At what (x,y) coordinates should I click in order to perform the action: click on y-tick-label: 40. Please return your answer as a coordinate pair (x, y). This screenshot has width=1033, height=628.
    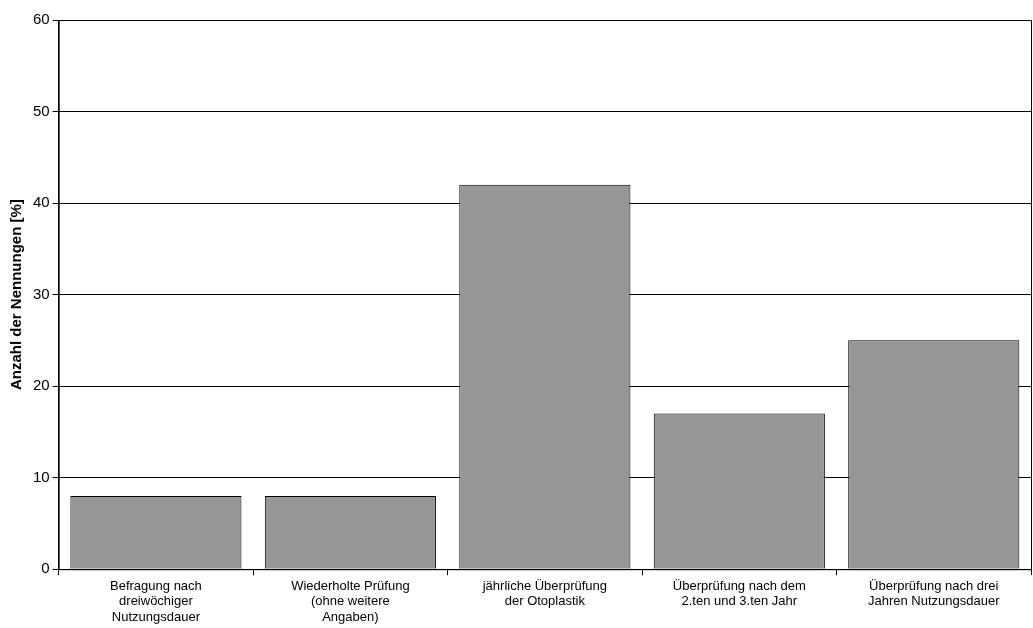
    Looking at the image, I should click on (41, 202).